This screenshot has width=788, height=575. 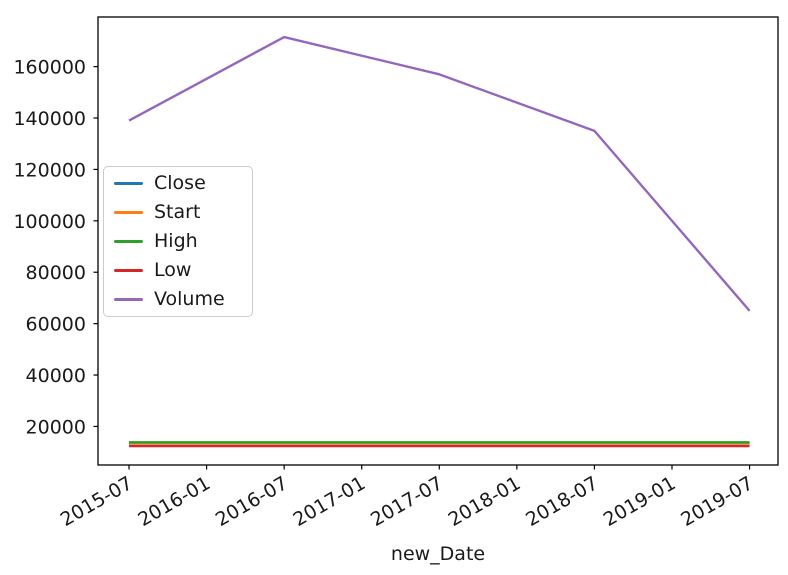 I want to click on legend: Close Start High Low Volume, so click(x=178, y=241).